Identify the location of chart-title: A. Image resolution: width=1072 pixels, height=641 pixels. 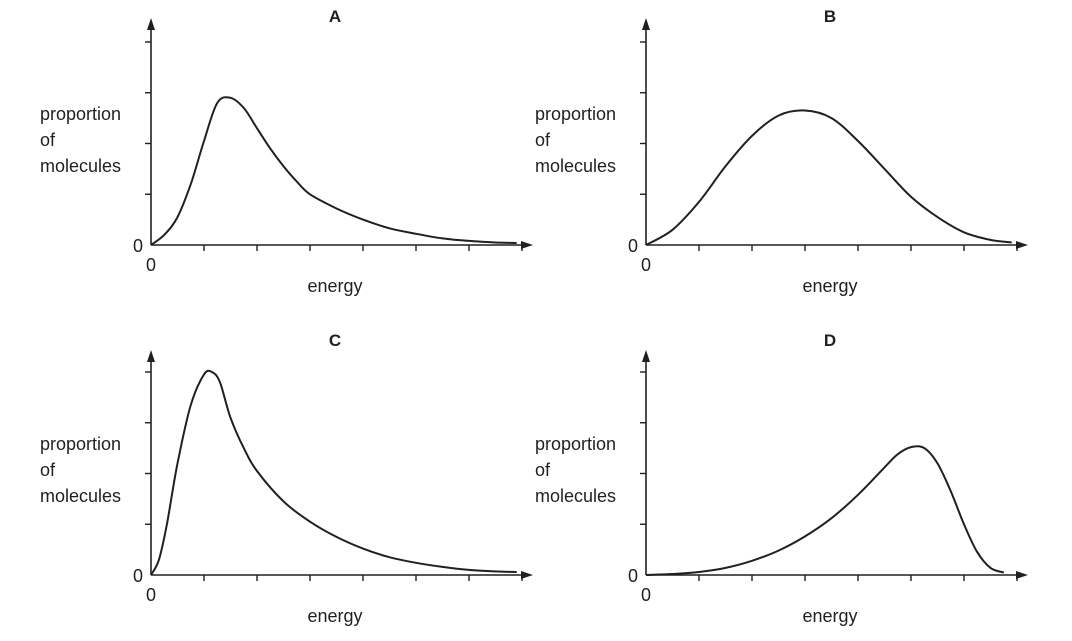
(335, 16).